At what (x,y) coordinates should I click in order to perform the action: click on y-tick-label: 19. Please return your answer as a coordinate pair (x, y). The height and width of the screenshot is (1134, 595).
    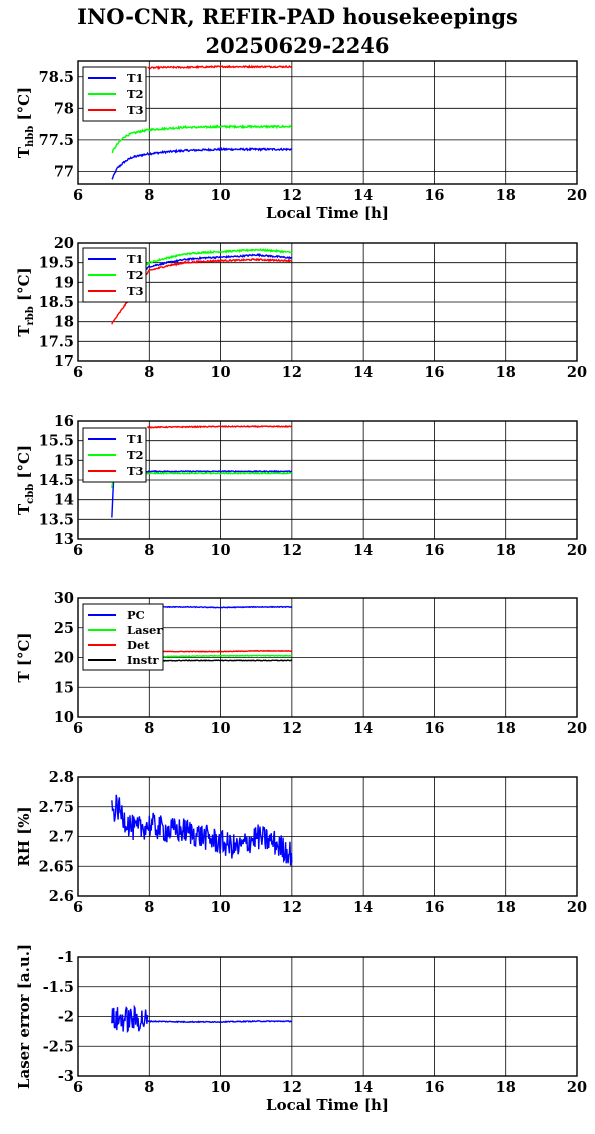
    Looking at the image, I should click on (64, 282).